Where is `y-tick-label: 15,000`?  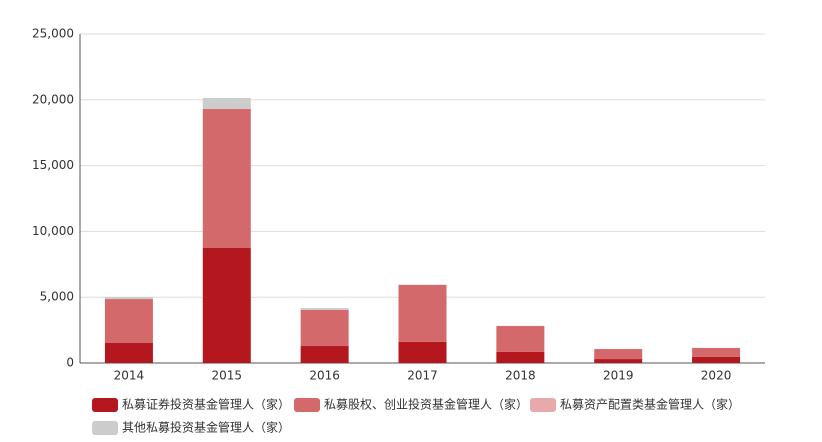
y-tick-label: 15,000 is located at coordinates (53, 165).